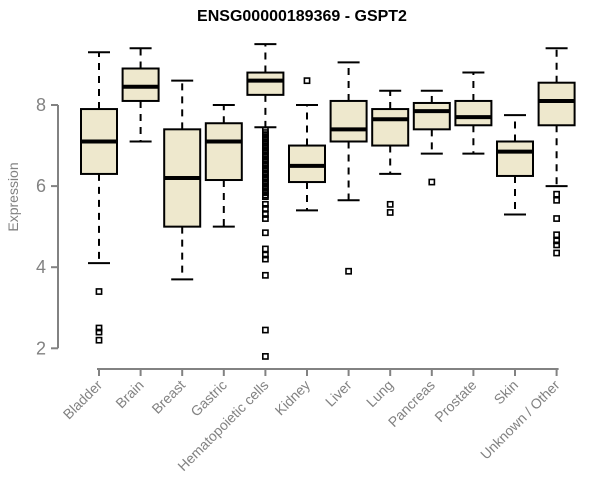  Describe the element at coordinates (41, 348) in the screenshot. I see `y-tick-label: 2` at that location.